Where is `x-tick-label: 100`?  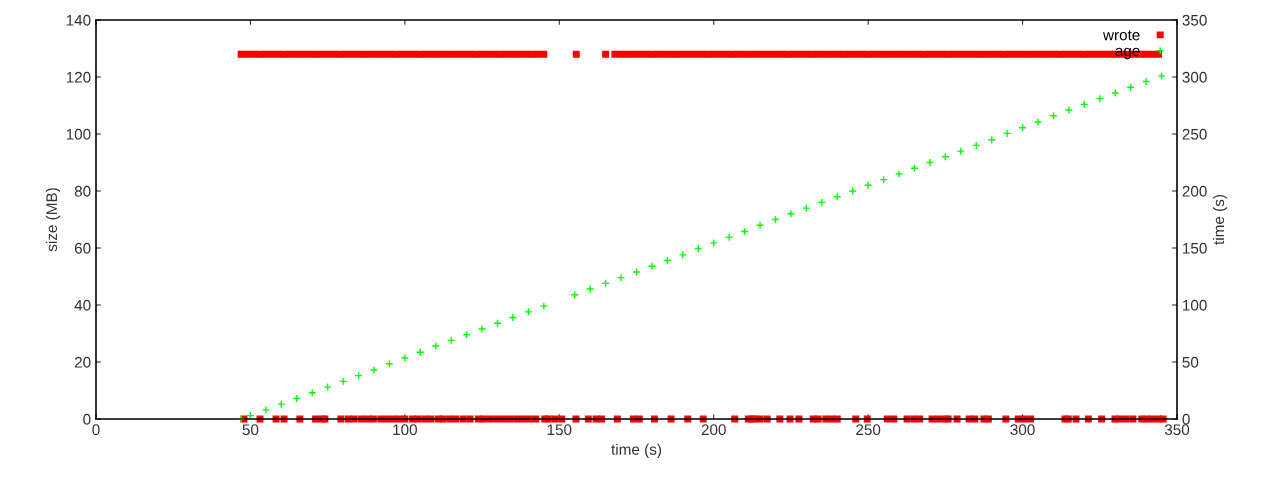 x-tick-label: 100 is located at coordinates (405, 430).